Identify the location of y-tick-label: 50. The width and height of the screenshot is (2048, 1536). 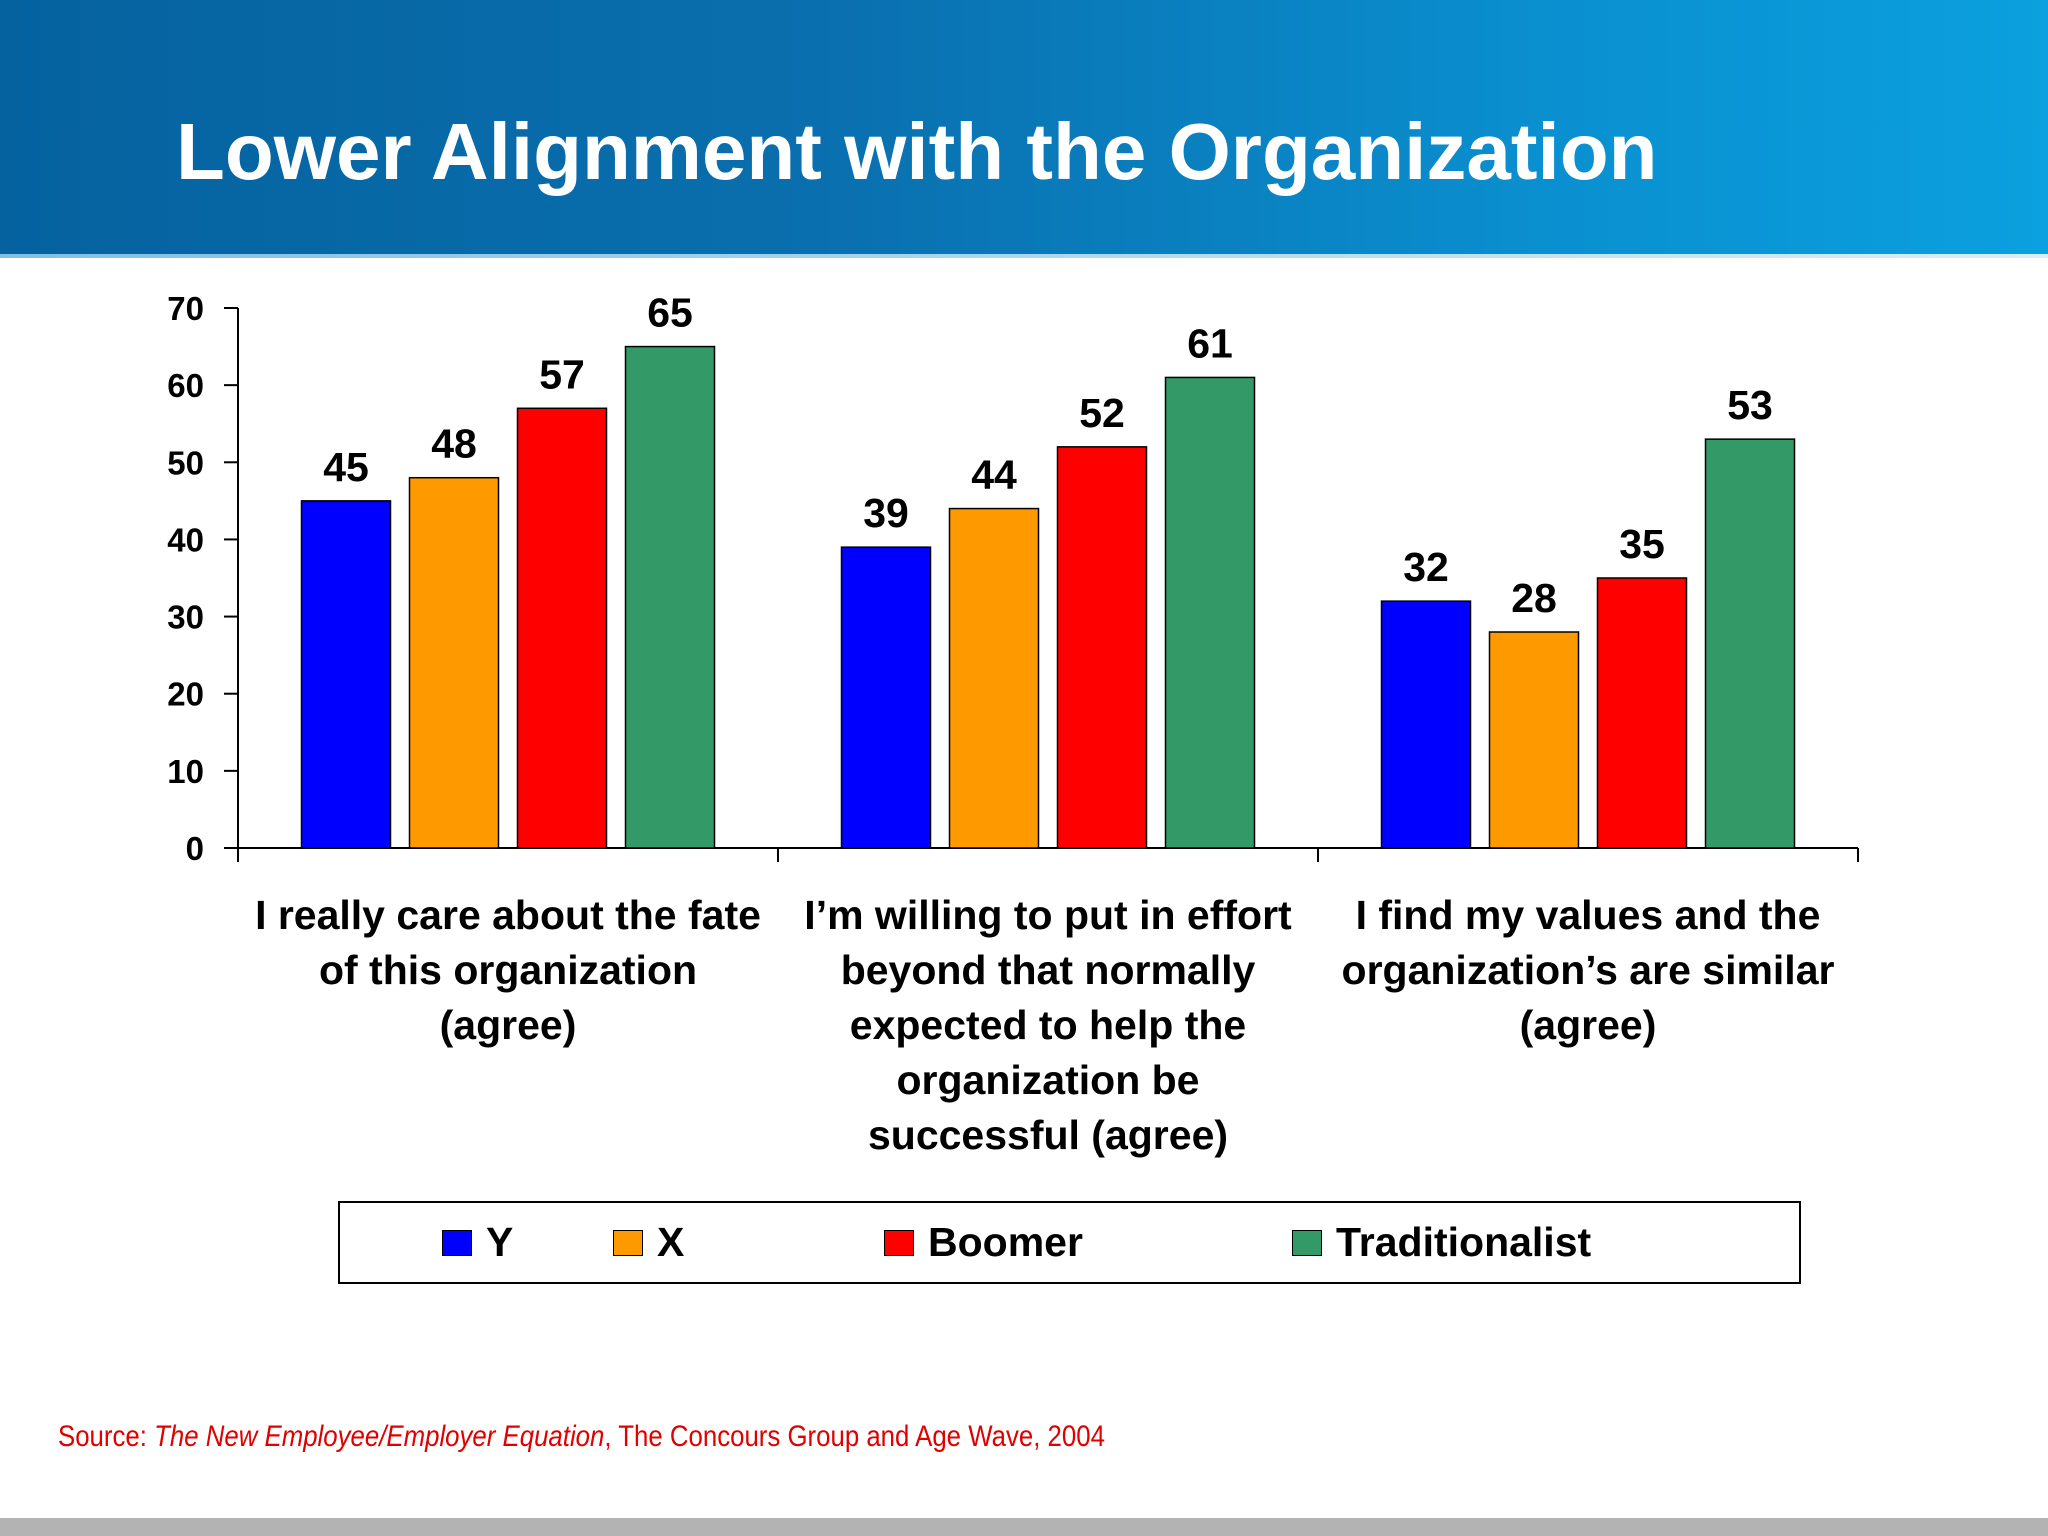
(185, 462).